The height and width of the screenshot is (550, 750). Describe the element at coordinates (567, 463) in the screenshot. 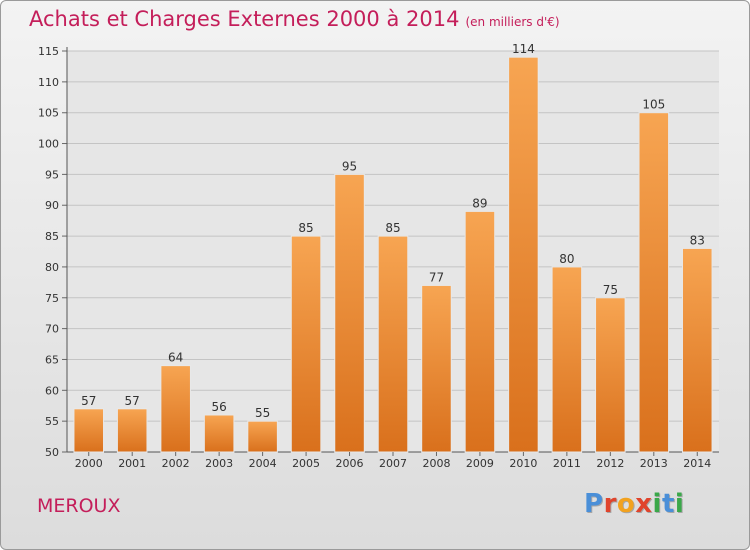

I see `x-tick-label: 2011` at that location.